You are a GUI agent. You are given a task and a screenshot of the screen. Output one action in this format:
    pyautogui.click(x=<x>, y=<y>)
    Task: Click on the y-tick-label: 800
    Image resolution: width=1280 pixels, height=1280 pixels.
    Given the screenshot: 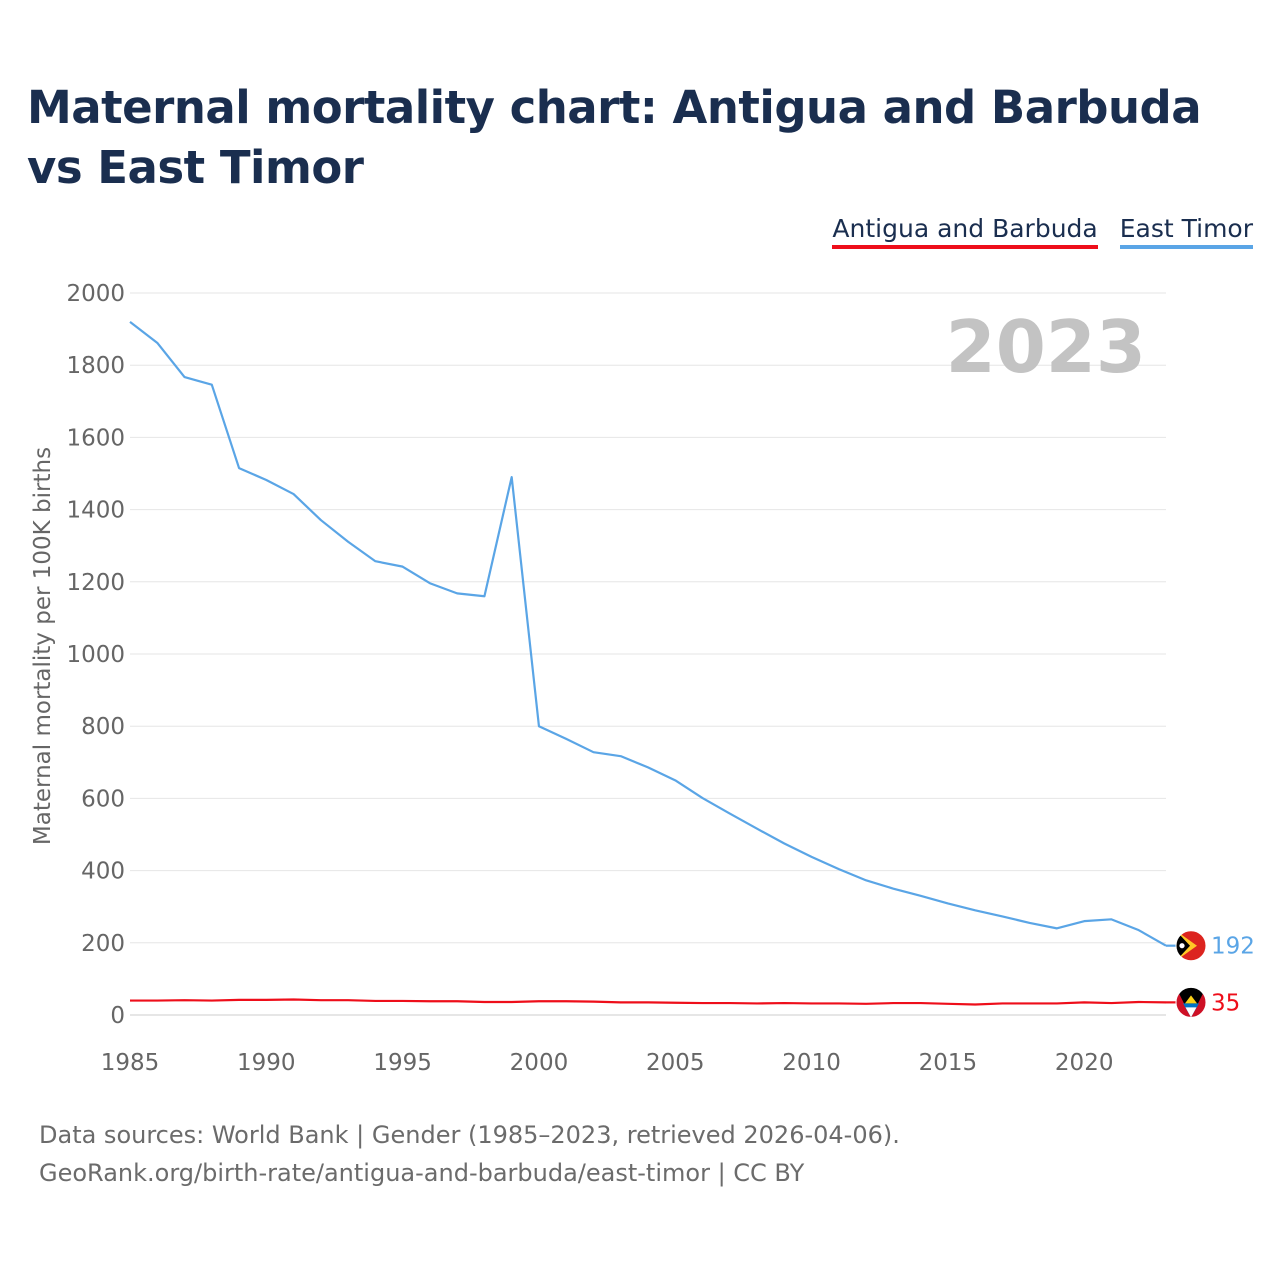 What is the action you would take?
    pyautogui.click(x=103, y=727)
    